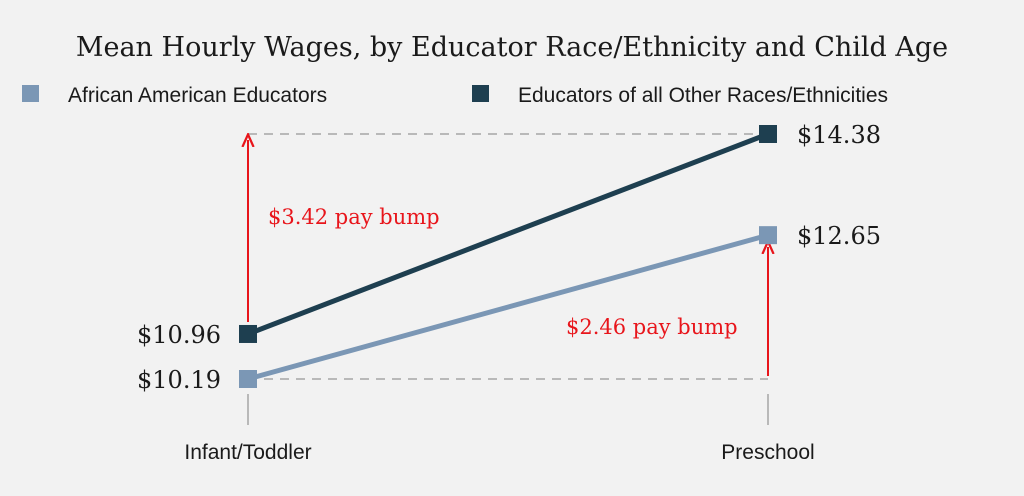 The image size is (1024, 496). Describe the element at coordinates (247, 452) in the screenshot. I see `x-tick-label-0: Infant/Toddler` at that location.